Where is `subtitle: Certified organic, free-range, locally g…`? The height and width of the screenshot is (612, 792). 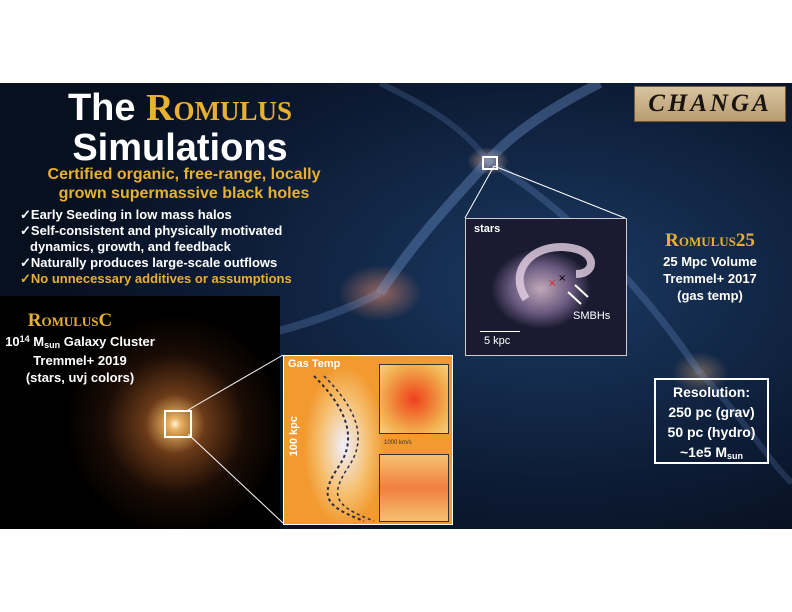
subtitle: Certified organic, free-range, locally g… is located at coordinates (184, 184).